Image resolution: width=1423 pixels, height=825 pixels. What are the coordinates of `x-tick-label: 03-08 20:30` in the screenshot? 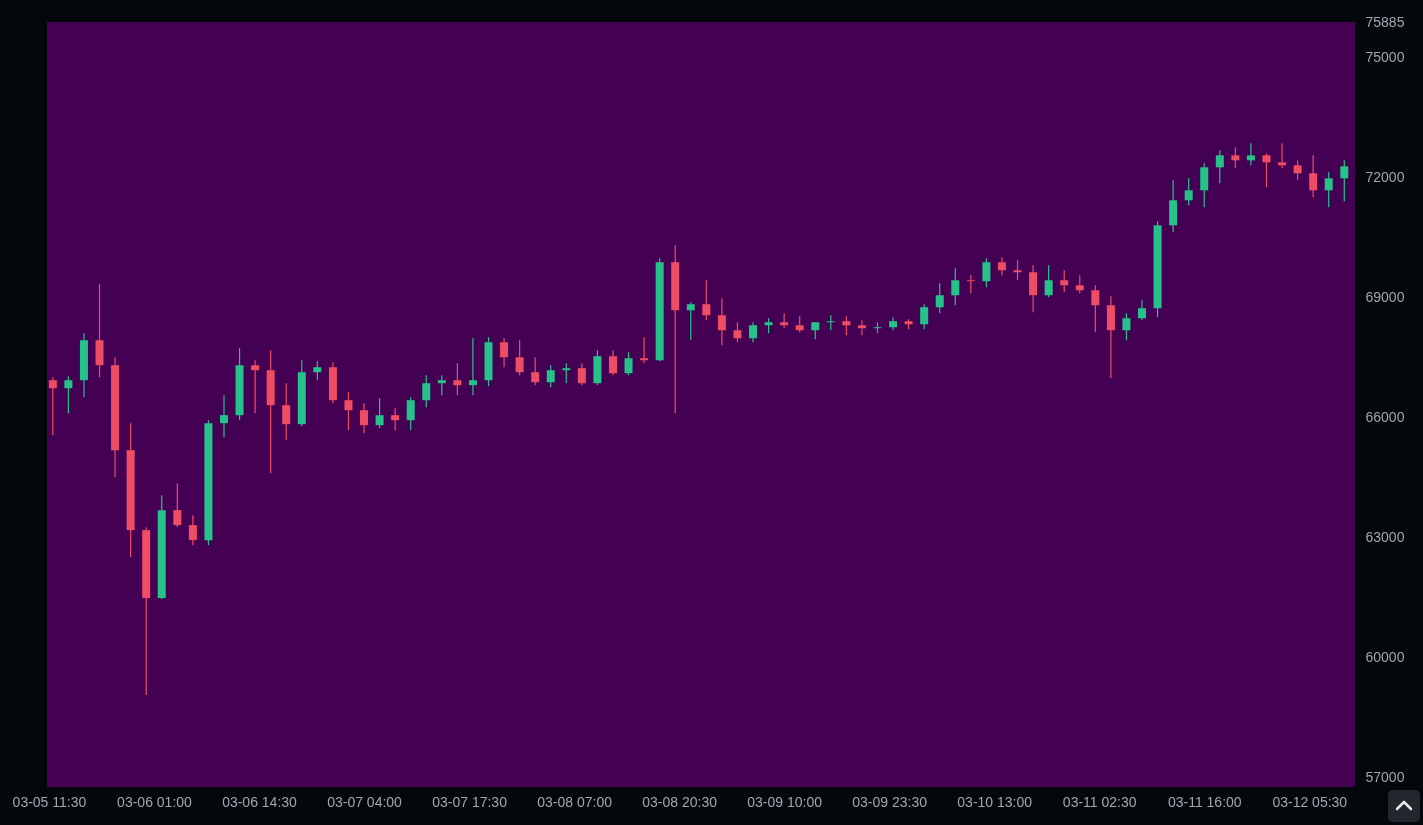 It's located at (680, 801).